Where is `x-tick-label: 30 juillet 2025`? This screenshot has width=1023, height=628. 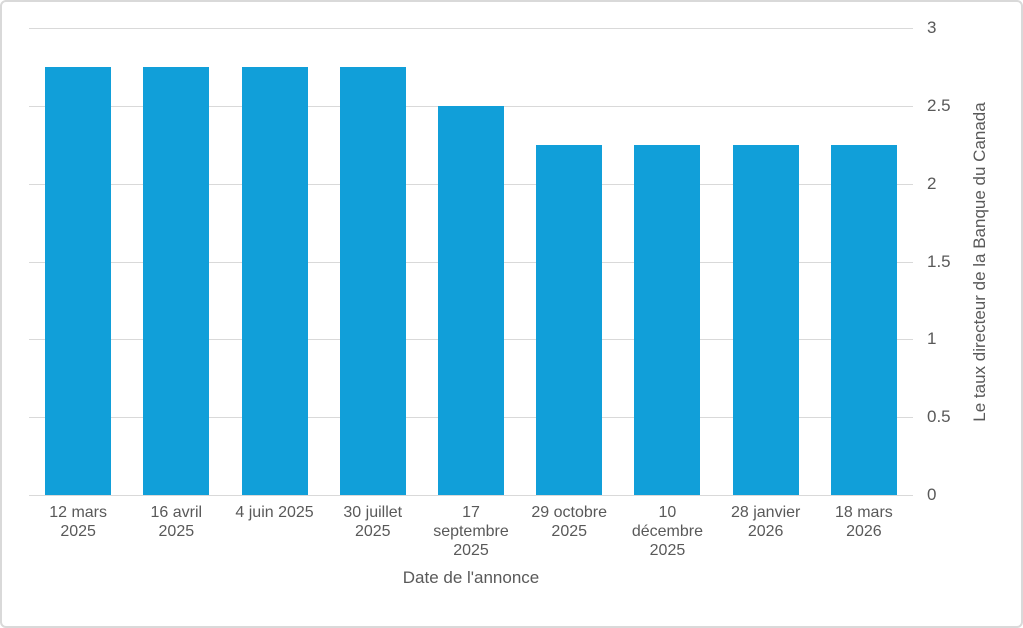 x-tick-label: 30 juillet 2025 is located at coordinates (373, 522).